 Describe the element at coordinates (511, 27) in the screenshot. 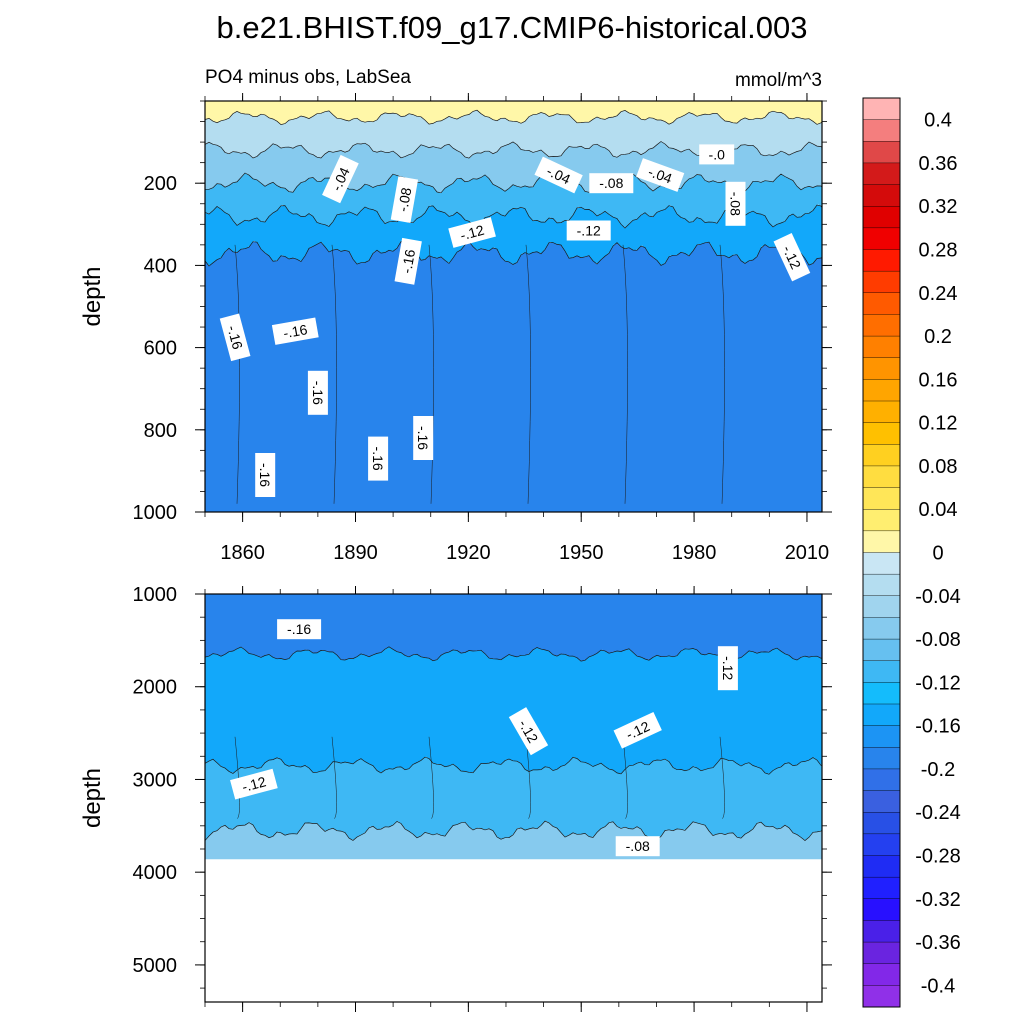

I see `chart-title: b.e21.BHIST.f09_g17.CMIP6-historical.003` at that location.